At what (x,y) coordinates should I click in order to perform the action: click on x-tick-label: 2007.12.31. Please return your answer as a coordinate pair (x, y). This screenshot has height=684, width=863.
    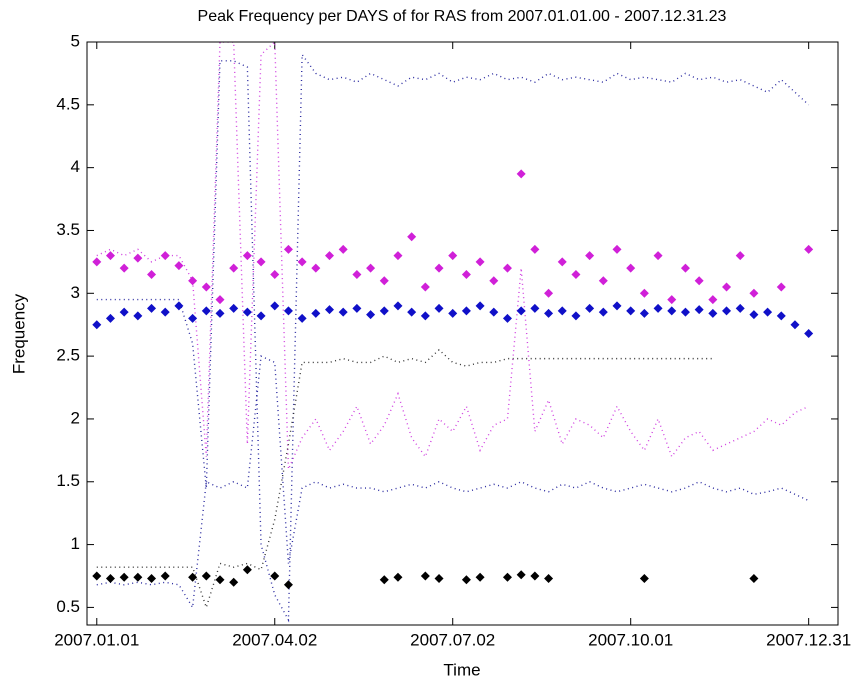
    Looking at the image, I should click on (808, 639).